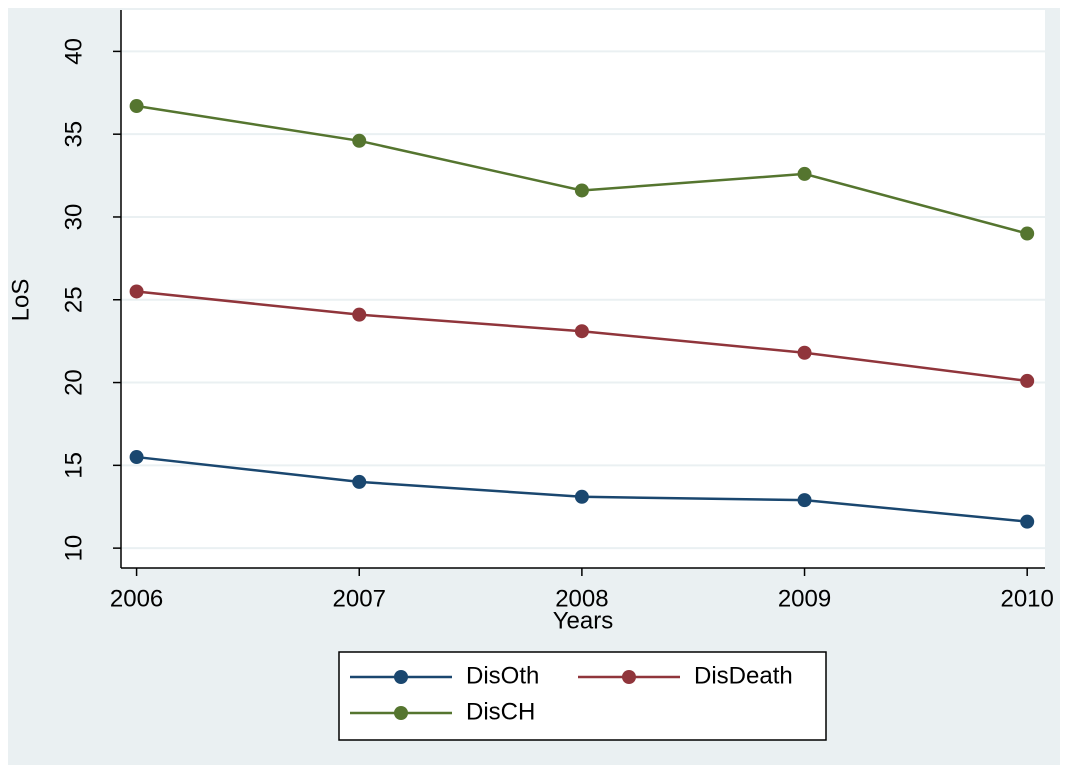 The height and width of the screenshot is (772, 1068). I want to click on y-tick-label: 10, so click(73, 548).